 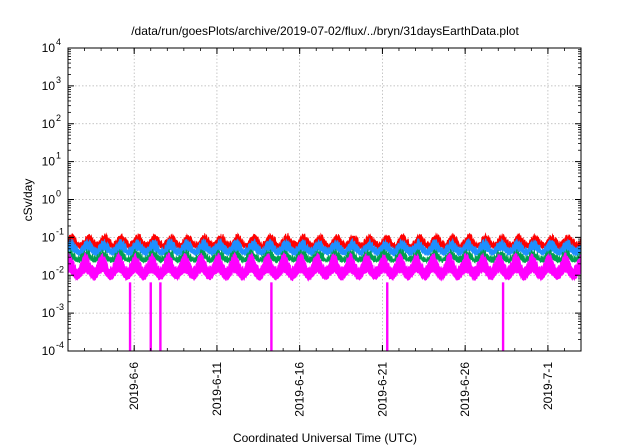 I want to click on y-tick-exponent: 2, so click(x=58, y=118).